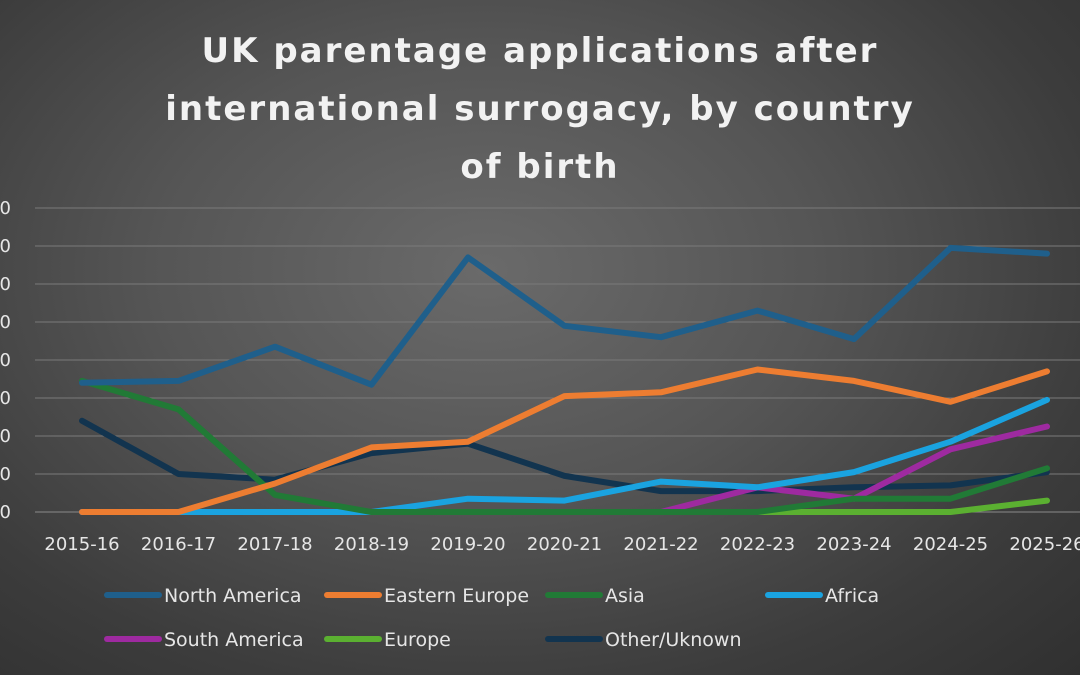 This screenshot has height=675, width=1080. What do you see at coordinates (1044, 544) in the screenshot?
I see `x-tick-label: 2025-26` at bounding box center [1044, 544].